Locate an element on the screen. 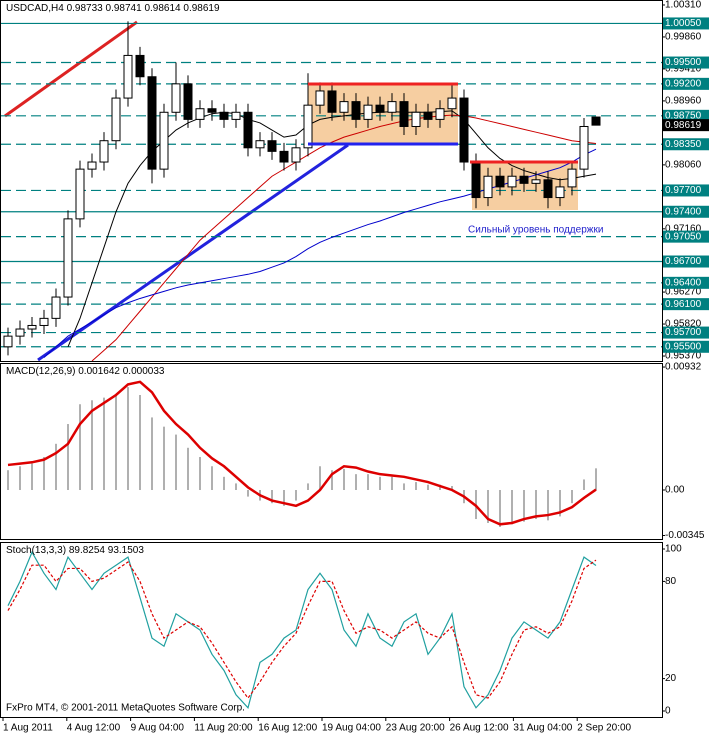 The image size is (709, 735). y-tick-label: 0.99860 is located at coordinates (683, 37).